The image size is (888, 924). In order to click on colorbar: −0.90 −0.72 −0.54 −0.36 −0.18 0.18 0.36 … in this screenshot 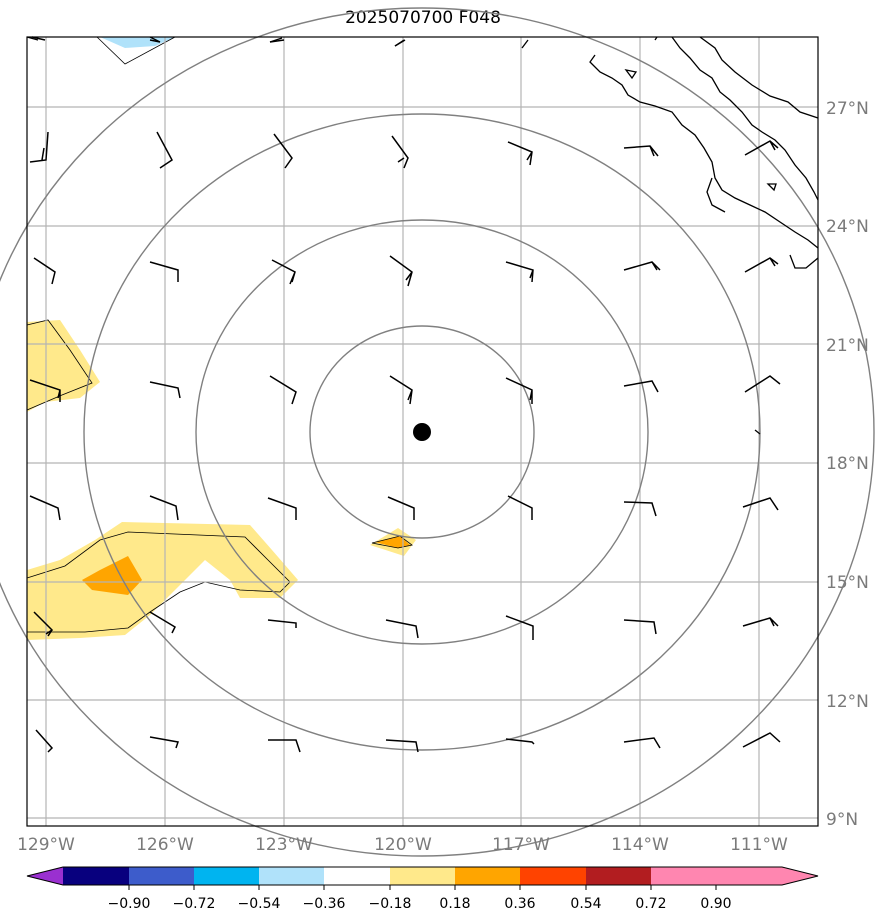, I will do `click(422, 889)`.